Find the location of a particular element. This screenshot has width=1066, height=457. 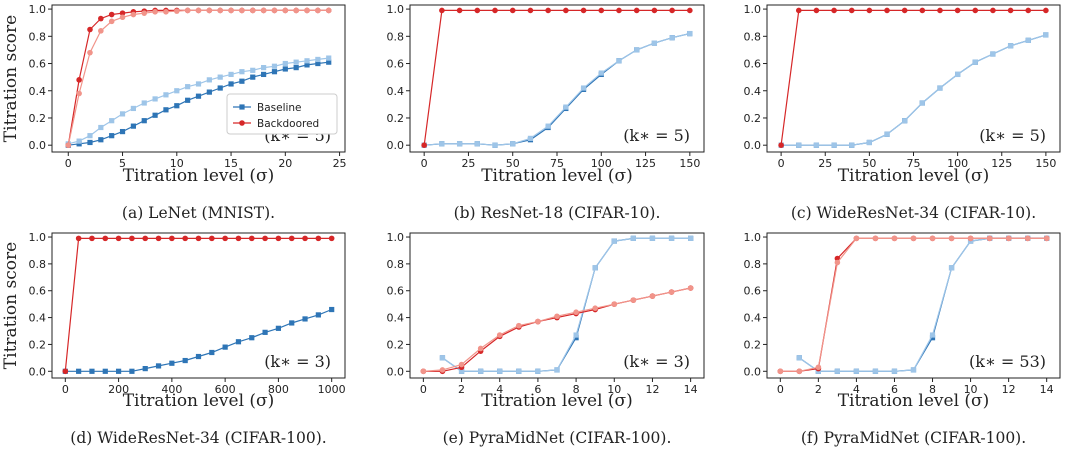

y-tick-label: 1.0 is located at coordinates (396, 9).